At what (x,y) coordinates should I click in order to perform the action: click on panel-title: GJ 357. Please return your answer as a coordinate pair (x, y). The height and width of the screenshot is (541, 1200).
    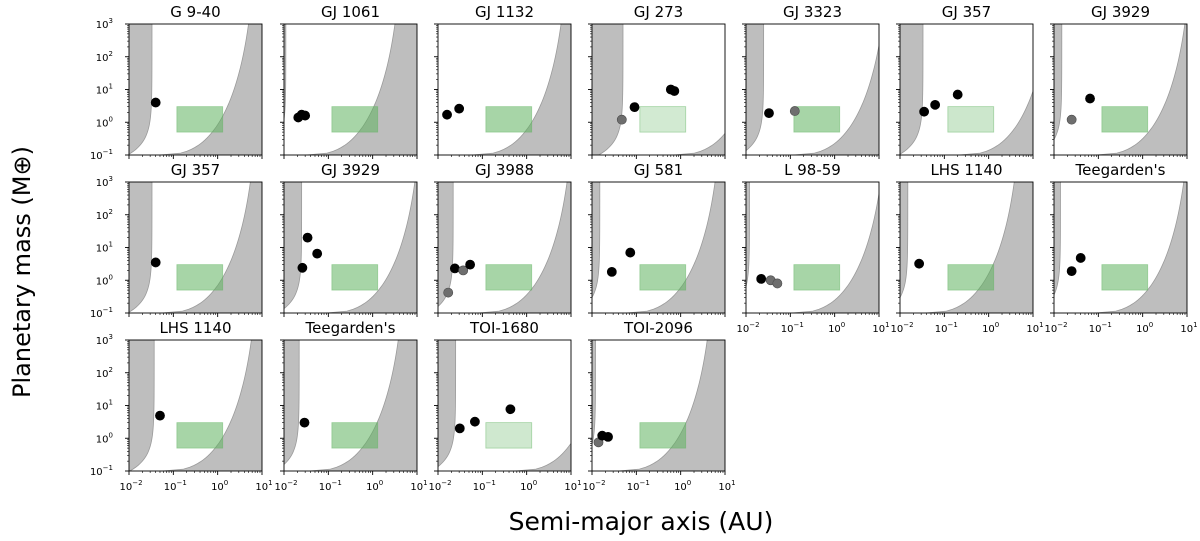
    Looking at the image, I should click on (966, 12).